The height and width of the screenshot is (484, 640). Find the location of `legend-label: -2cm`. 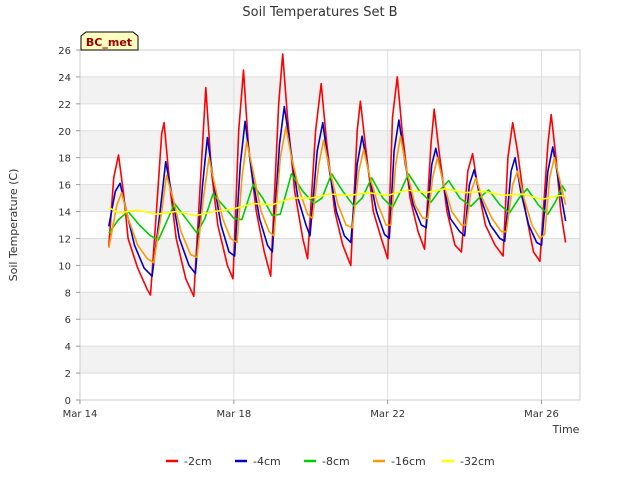

legend-label: -2cm is located at coordinates (198, 461).